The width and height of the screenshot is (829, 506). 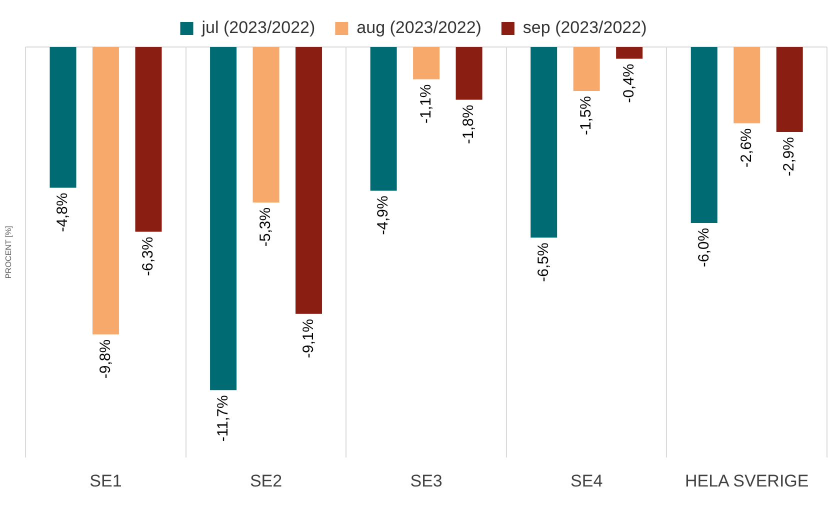 What do you see at coordinates (746, 480) in the screenshot?
I see `x-tick-label: HELA SVERIGE` at bounding box center [746, 480].